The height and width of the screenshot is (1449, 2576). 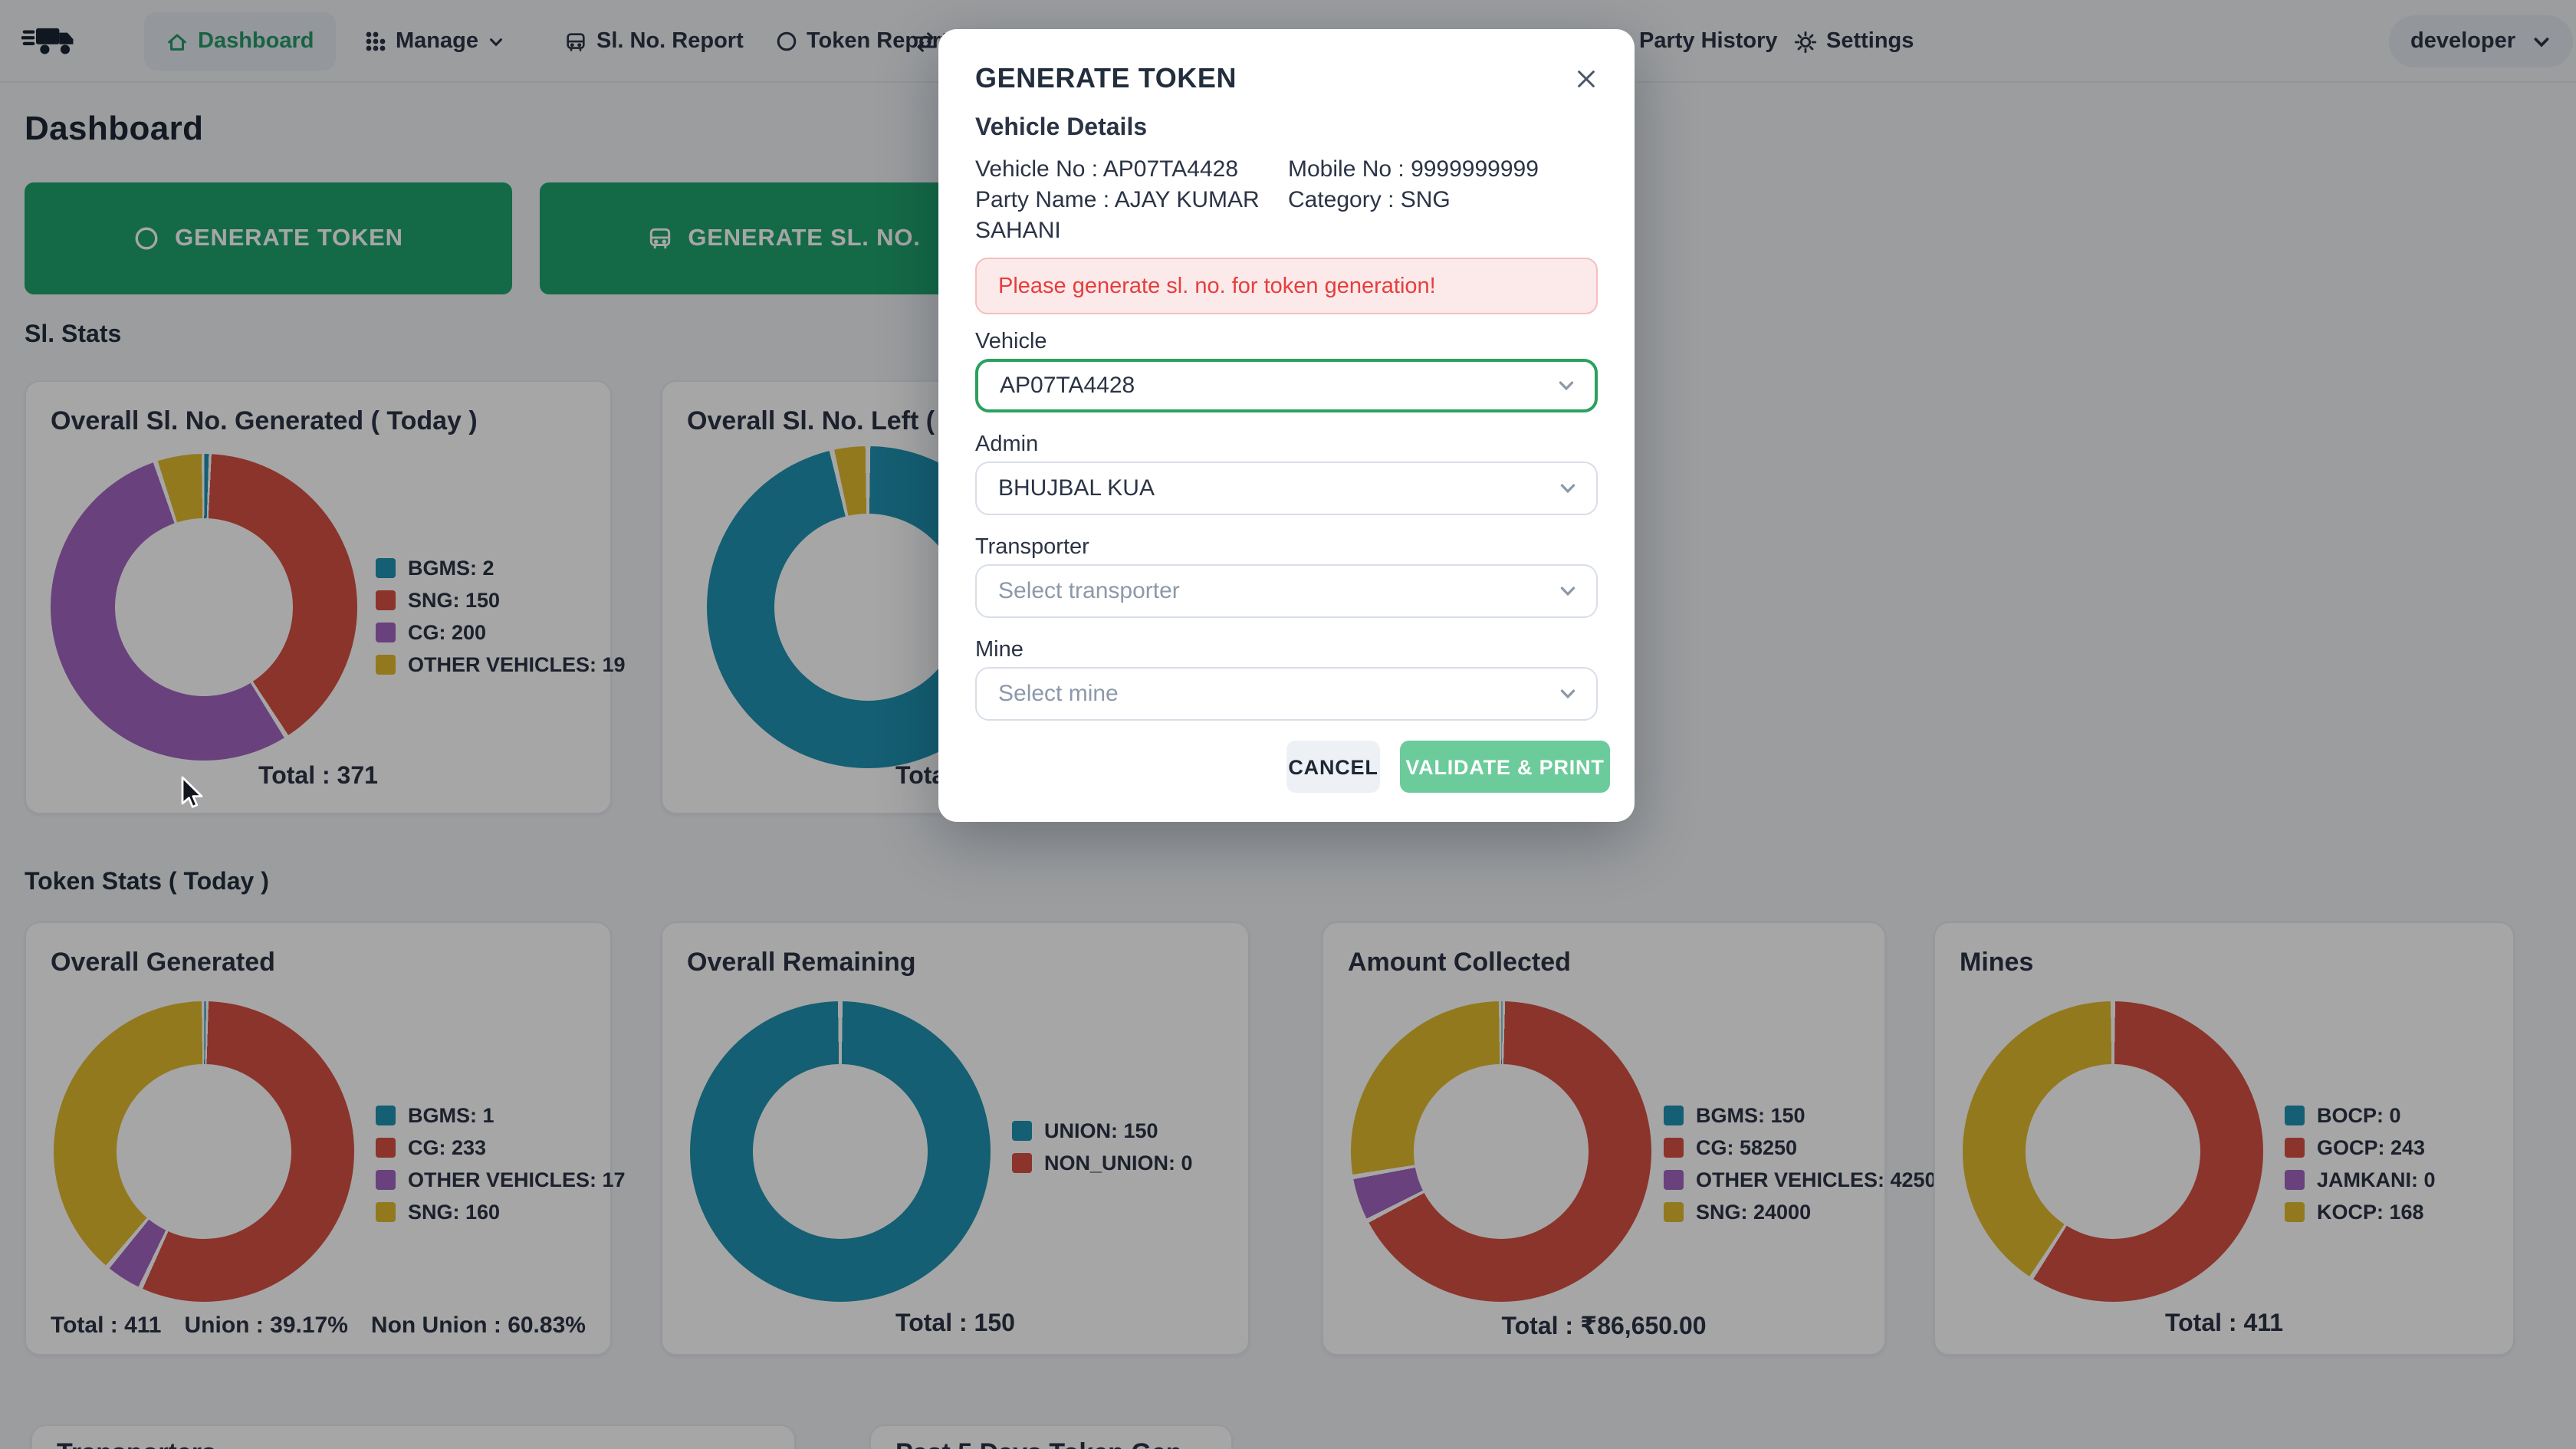 What do you see at coordinates (177, 41) in the screenshot?
I see `home-icon` at bounding box center [177, 41].